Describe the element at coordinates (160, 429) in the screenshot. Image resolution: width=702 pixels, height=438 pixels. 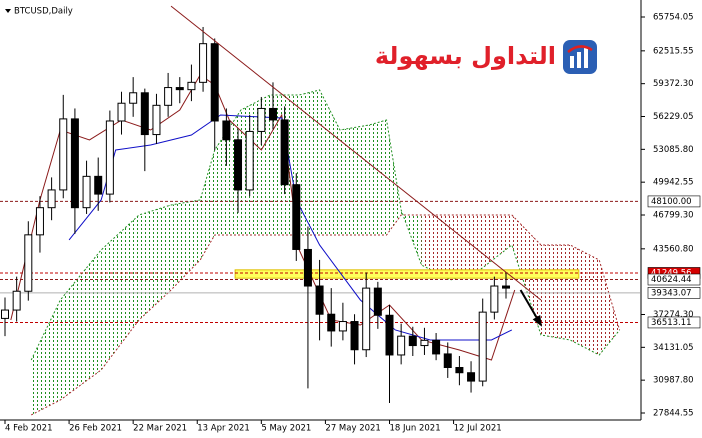
I see `x-tick-label: 22 Mar 2021` at that location.